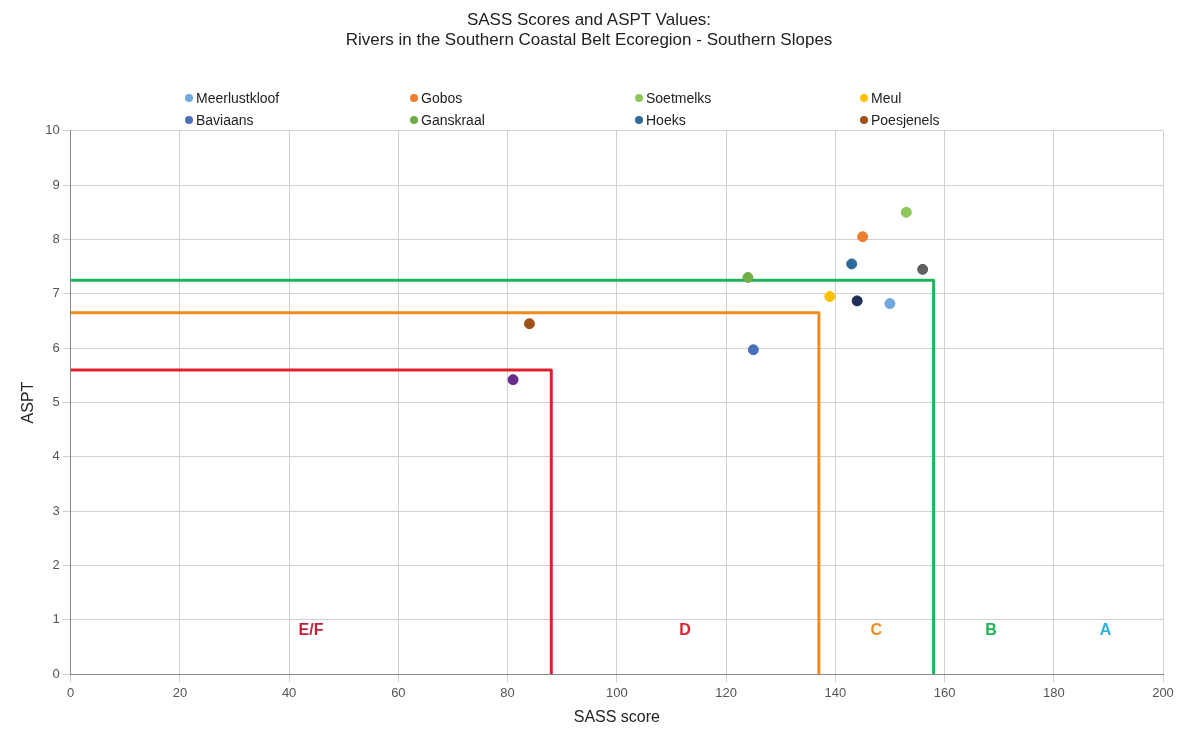 The height and width of the screenshot is (736, 1198). Describe the element at coordinates (1163, 692) in the screenshot. I see `x-tick-label: 200` at that location.